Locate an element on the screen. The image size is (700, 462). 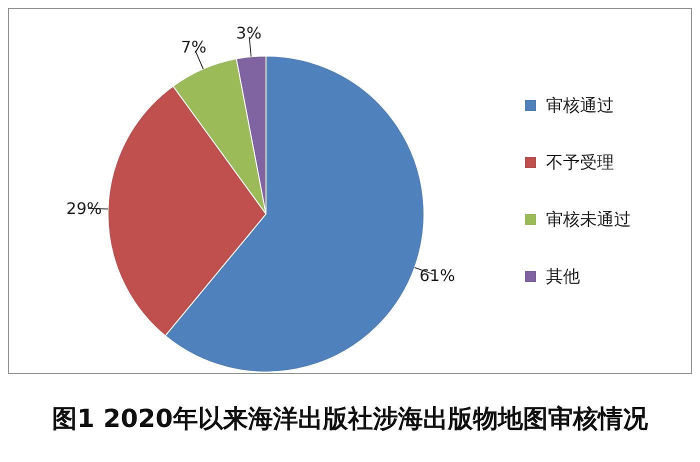
data-label: 29% is located at coordinates (84, 208).